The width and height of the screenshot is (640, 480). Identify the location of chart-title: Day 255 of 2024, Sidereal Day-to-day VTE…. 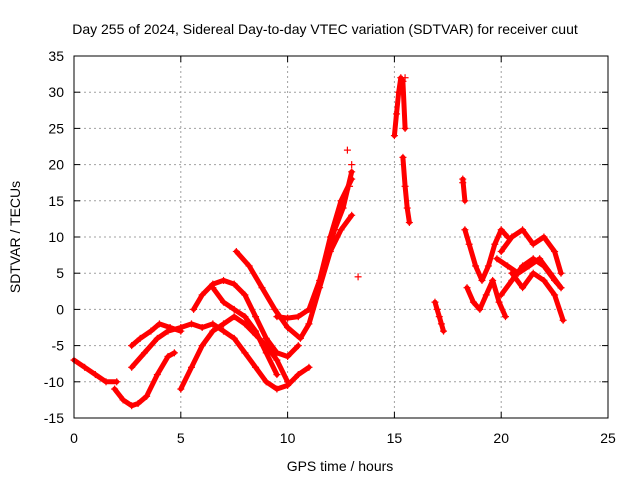
(325, 29).